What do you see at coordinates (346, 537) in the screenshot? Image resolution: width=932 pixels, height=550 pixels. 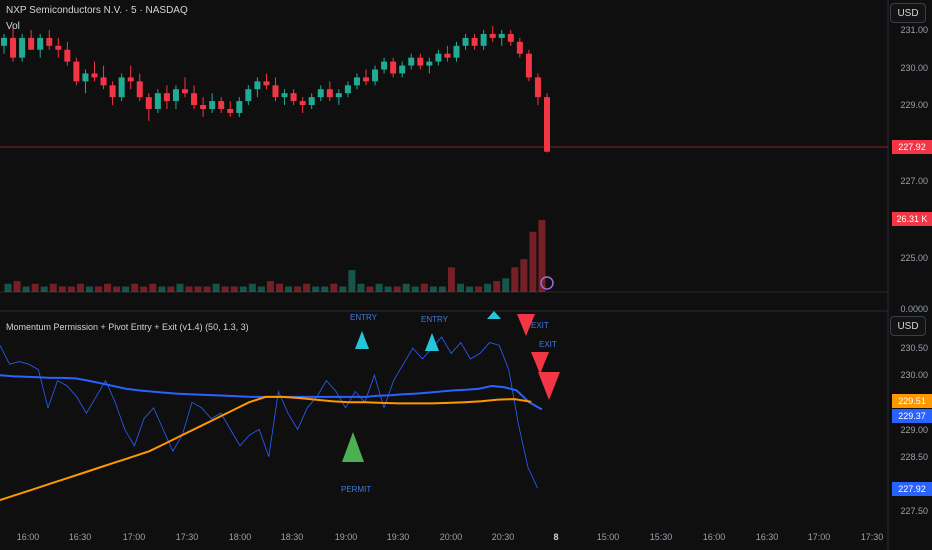 I see `time-tick: 19:00` at bounding box center [346, 537].